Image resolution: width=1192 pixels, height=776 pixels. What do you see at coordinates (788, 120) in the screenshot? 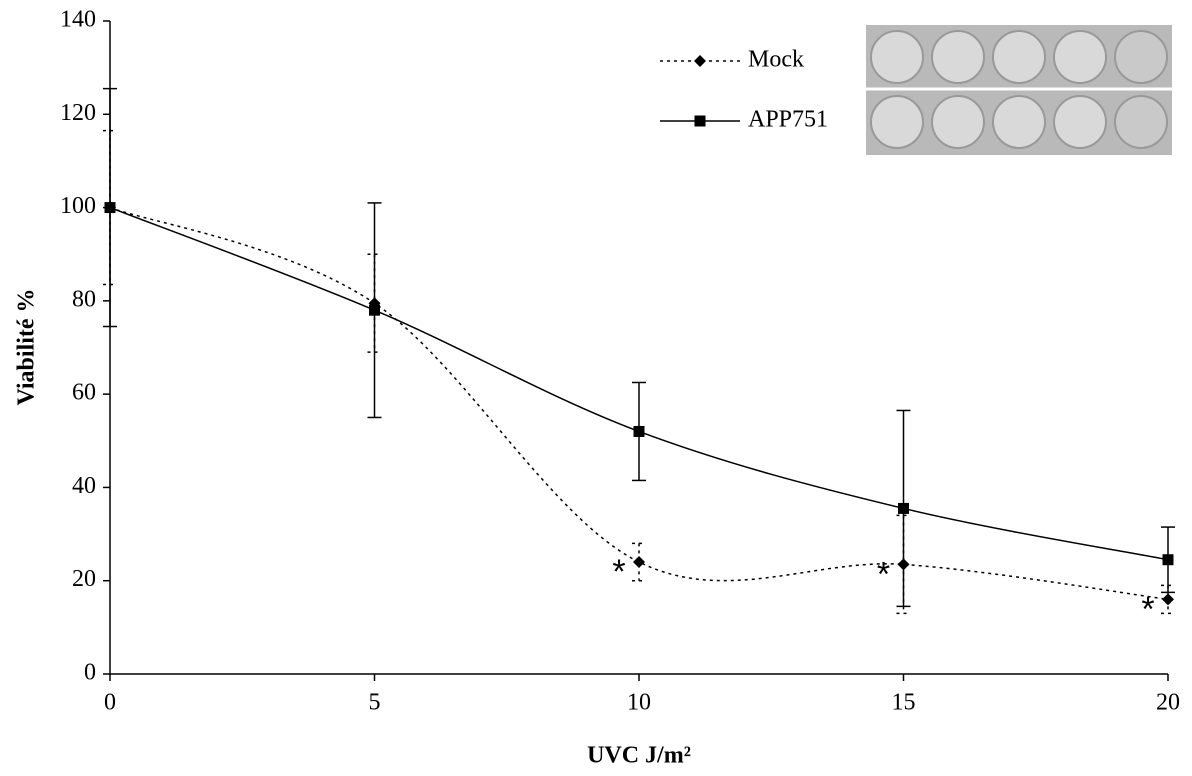
I see `legend-label: APP751` at bounding box center [788, 120].